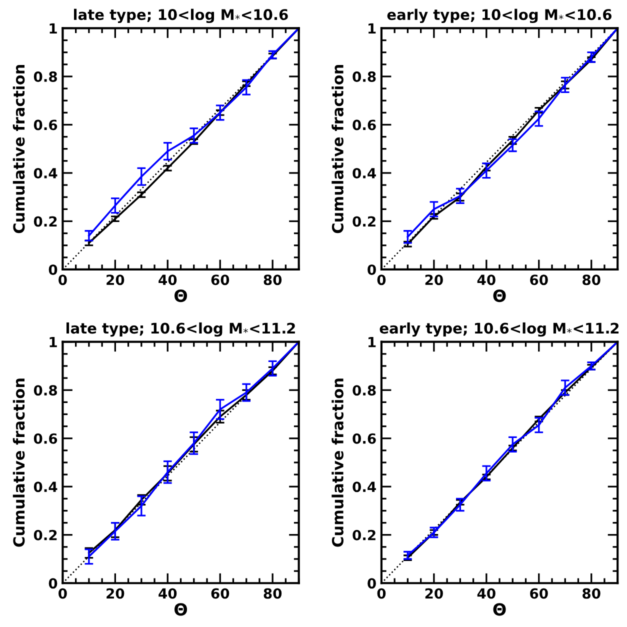 This screenshot has height=627, width=627. What do you see at coordinates (499, 16) in the screenshot?
I see `chart-title: early type; 10<log M$_{*}$<10.6` at bounding box center [499, 16].